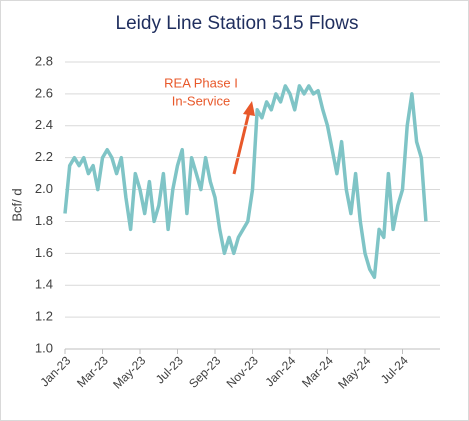 This screenshot has height=421, width=469. What do you see at coordinates (249, 108) in the screenshot?
I see `annotation-arrowhead` at bounding box center [249, 108].